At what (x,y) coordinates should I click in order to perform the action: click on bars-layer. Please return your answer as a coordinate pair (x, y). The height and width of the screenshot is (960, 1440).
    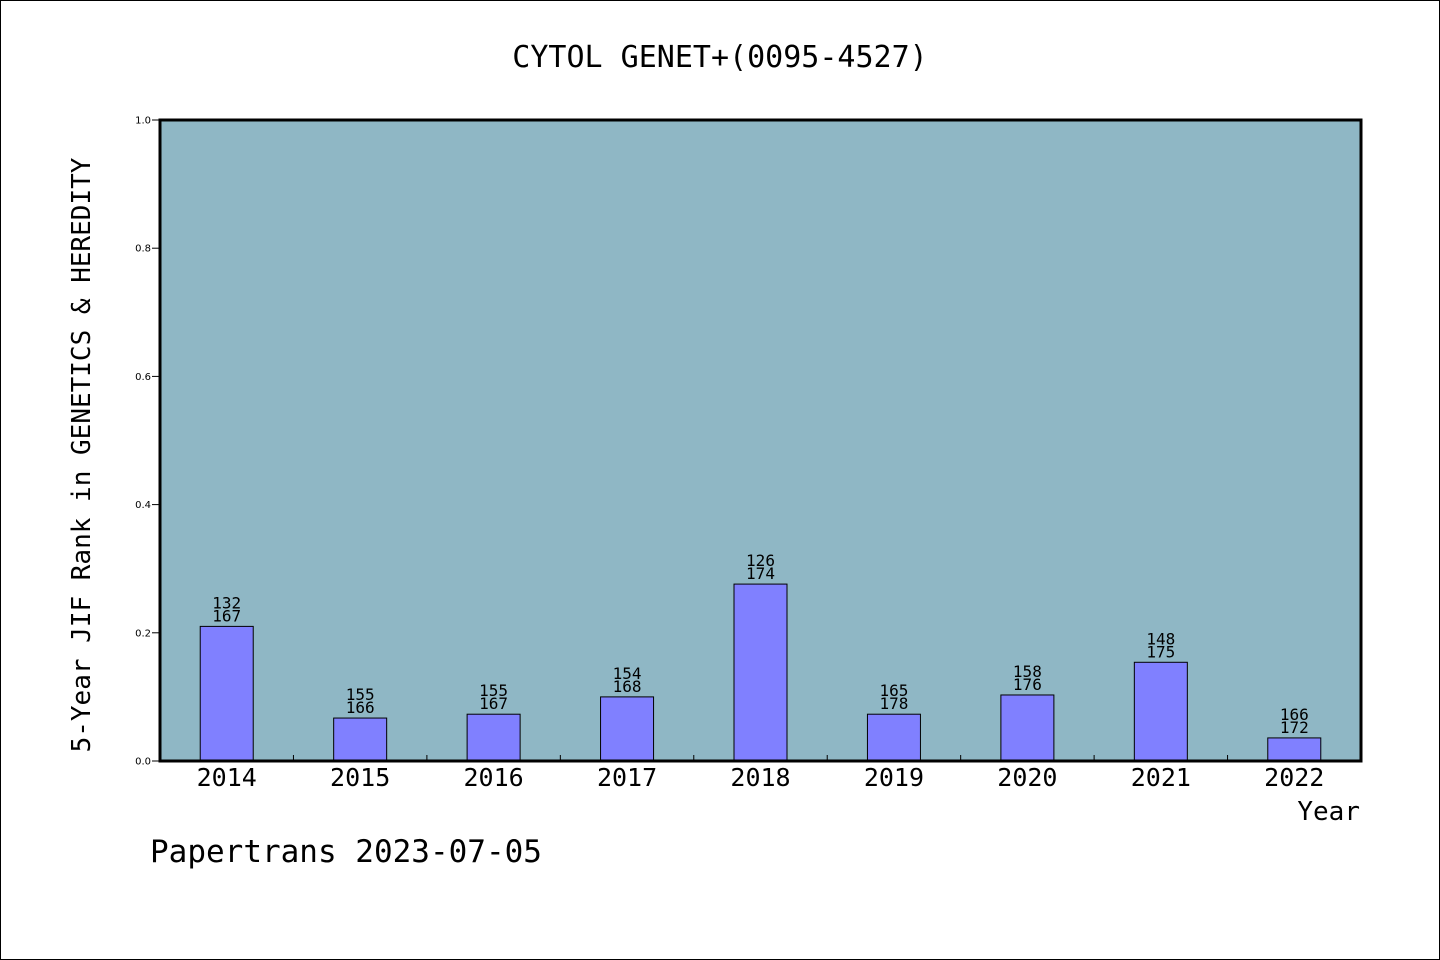
    Looking at the image, I should click on (760, 672).